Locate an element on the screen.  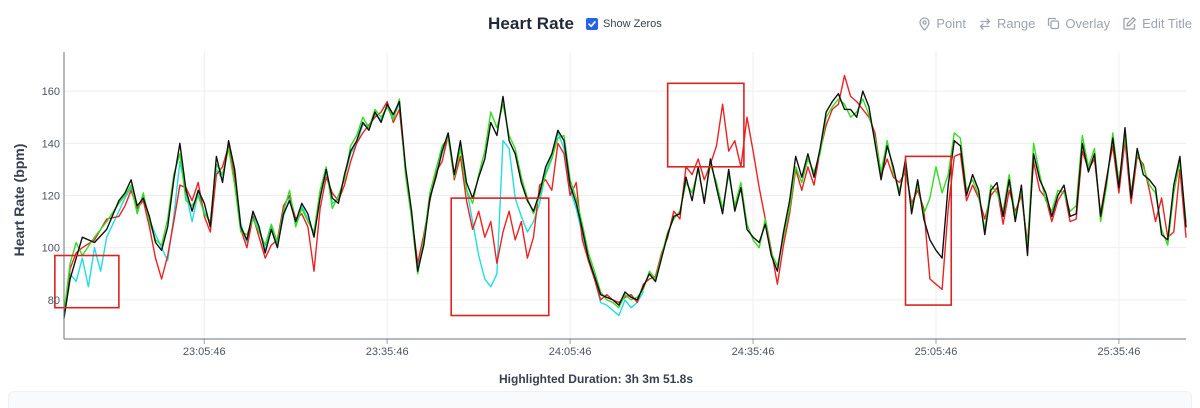
y-axis-label: Heart Rate (bpm) is located at coordinates (19, 200).